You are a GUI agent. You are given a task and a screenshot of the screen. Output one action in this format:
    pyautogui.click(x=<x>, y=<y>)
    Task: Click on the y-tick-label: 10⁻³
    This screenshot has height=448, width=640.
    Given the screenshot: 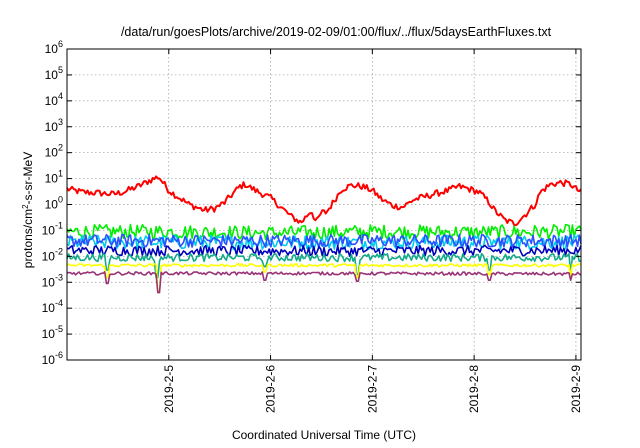 What is the action you would take?
    pyautogui.click(x=52, y=280)
    